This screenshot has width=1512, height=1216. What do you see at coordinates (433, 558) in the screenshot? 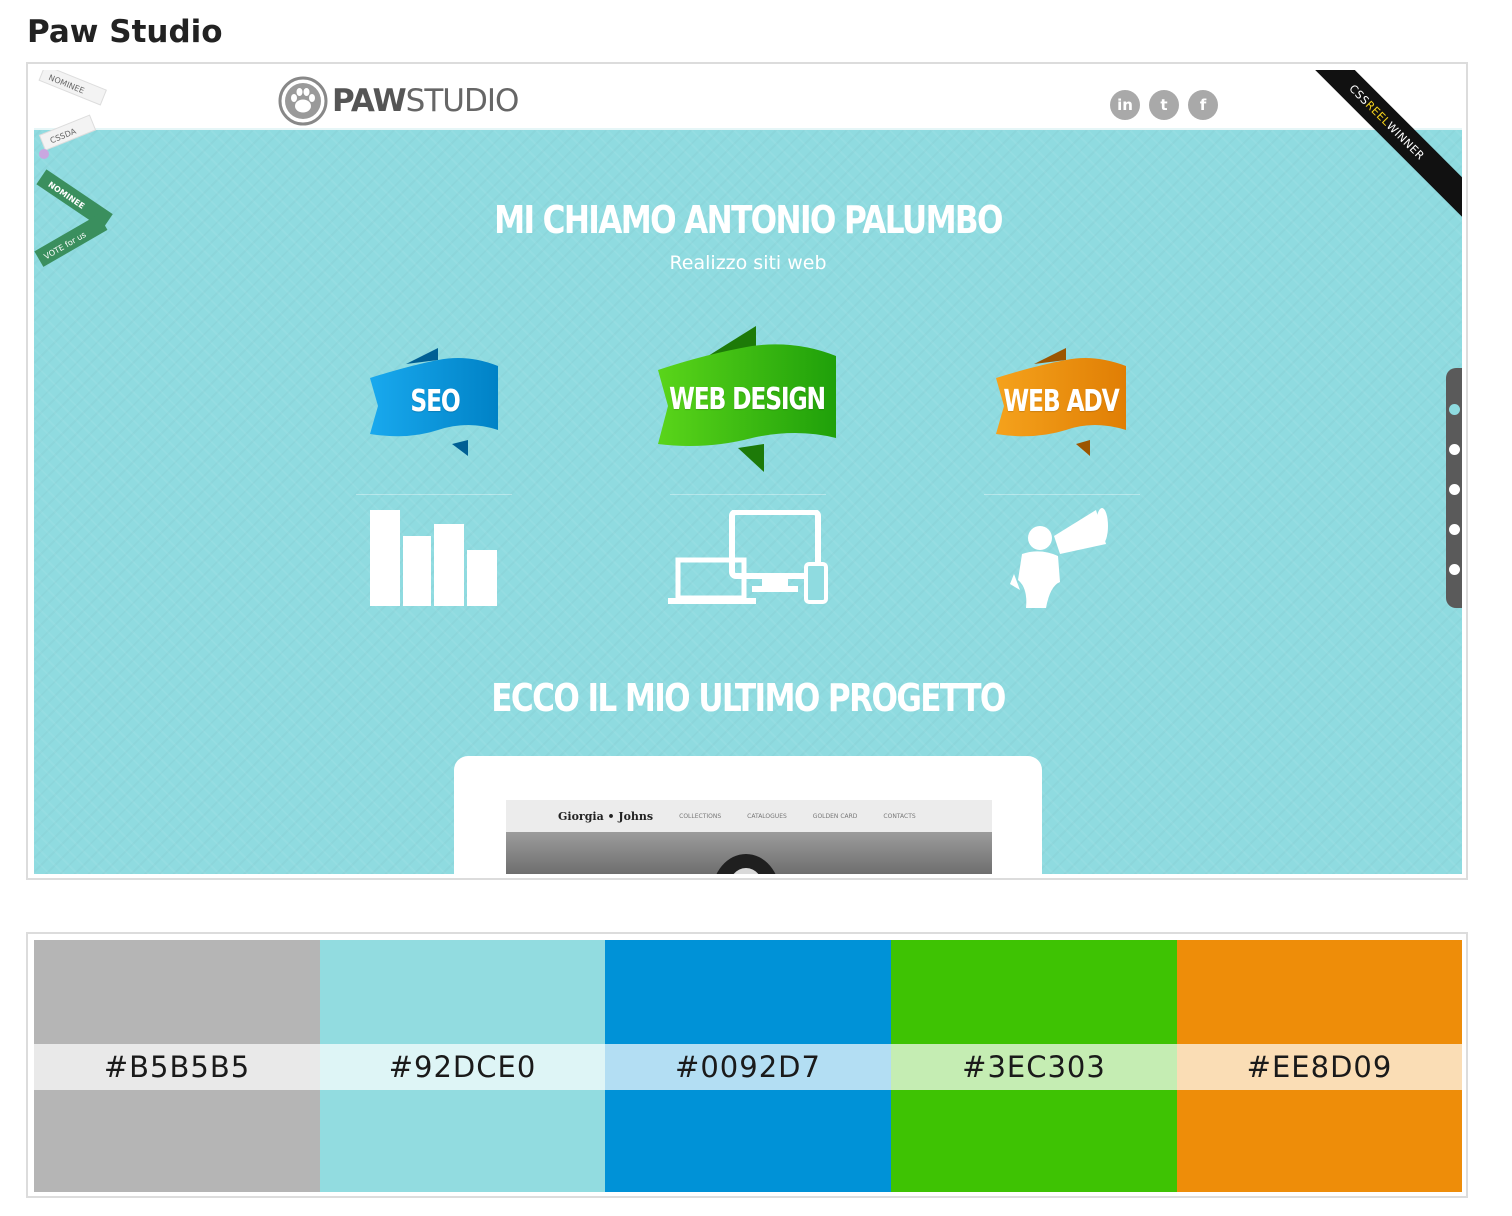
I see `bar-chart-icon` at bounding box center [433, 558].